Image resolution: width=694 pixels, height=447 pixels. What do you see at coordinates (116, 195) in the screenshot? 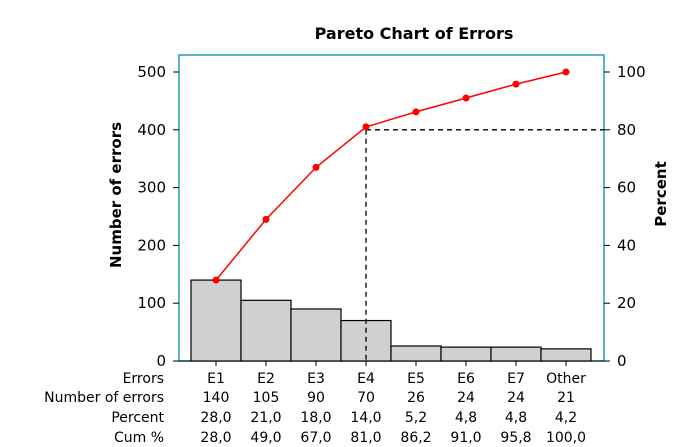
I see `y-axis-label: Number of errors` at bounding box center [116, 195].